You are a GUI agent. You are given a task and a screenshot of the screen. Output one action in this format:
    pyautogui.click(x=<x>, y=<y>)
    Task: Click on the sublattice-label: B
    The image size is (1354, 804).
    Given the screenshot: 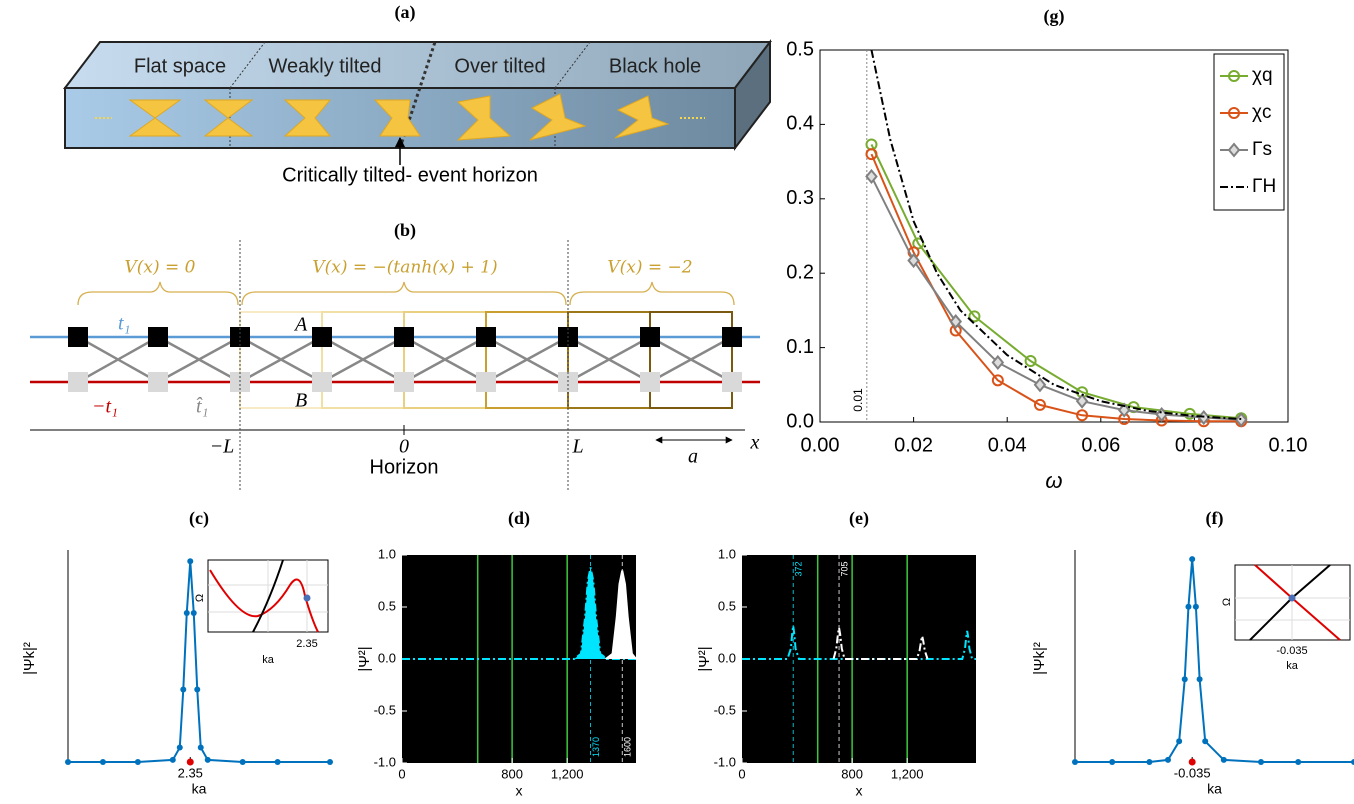 What is the action you would take?
    pyautogui.click(x=301, y=401)
    